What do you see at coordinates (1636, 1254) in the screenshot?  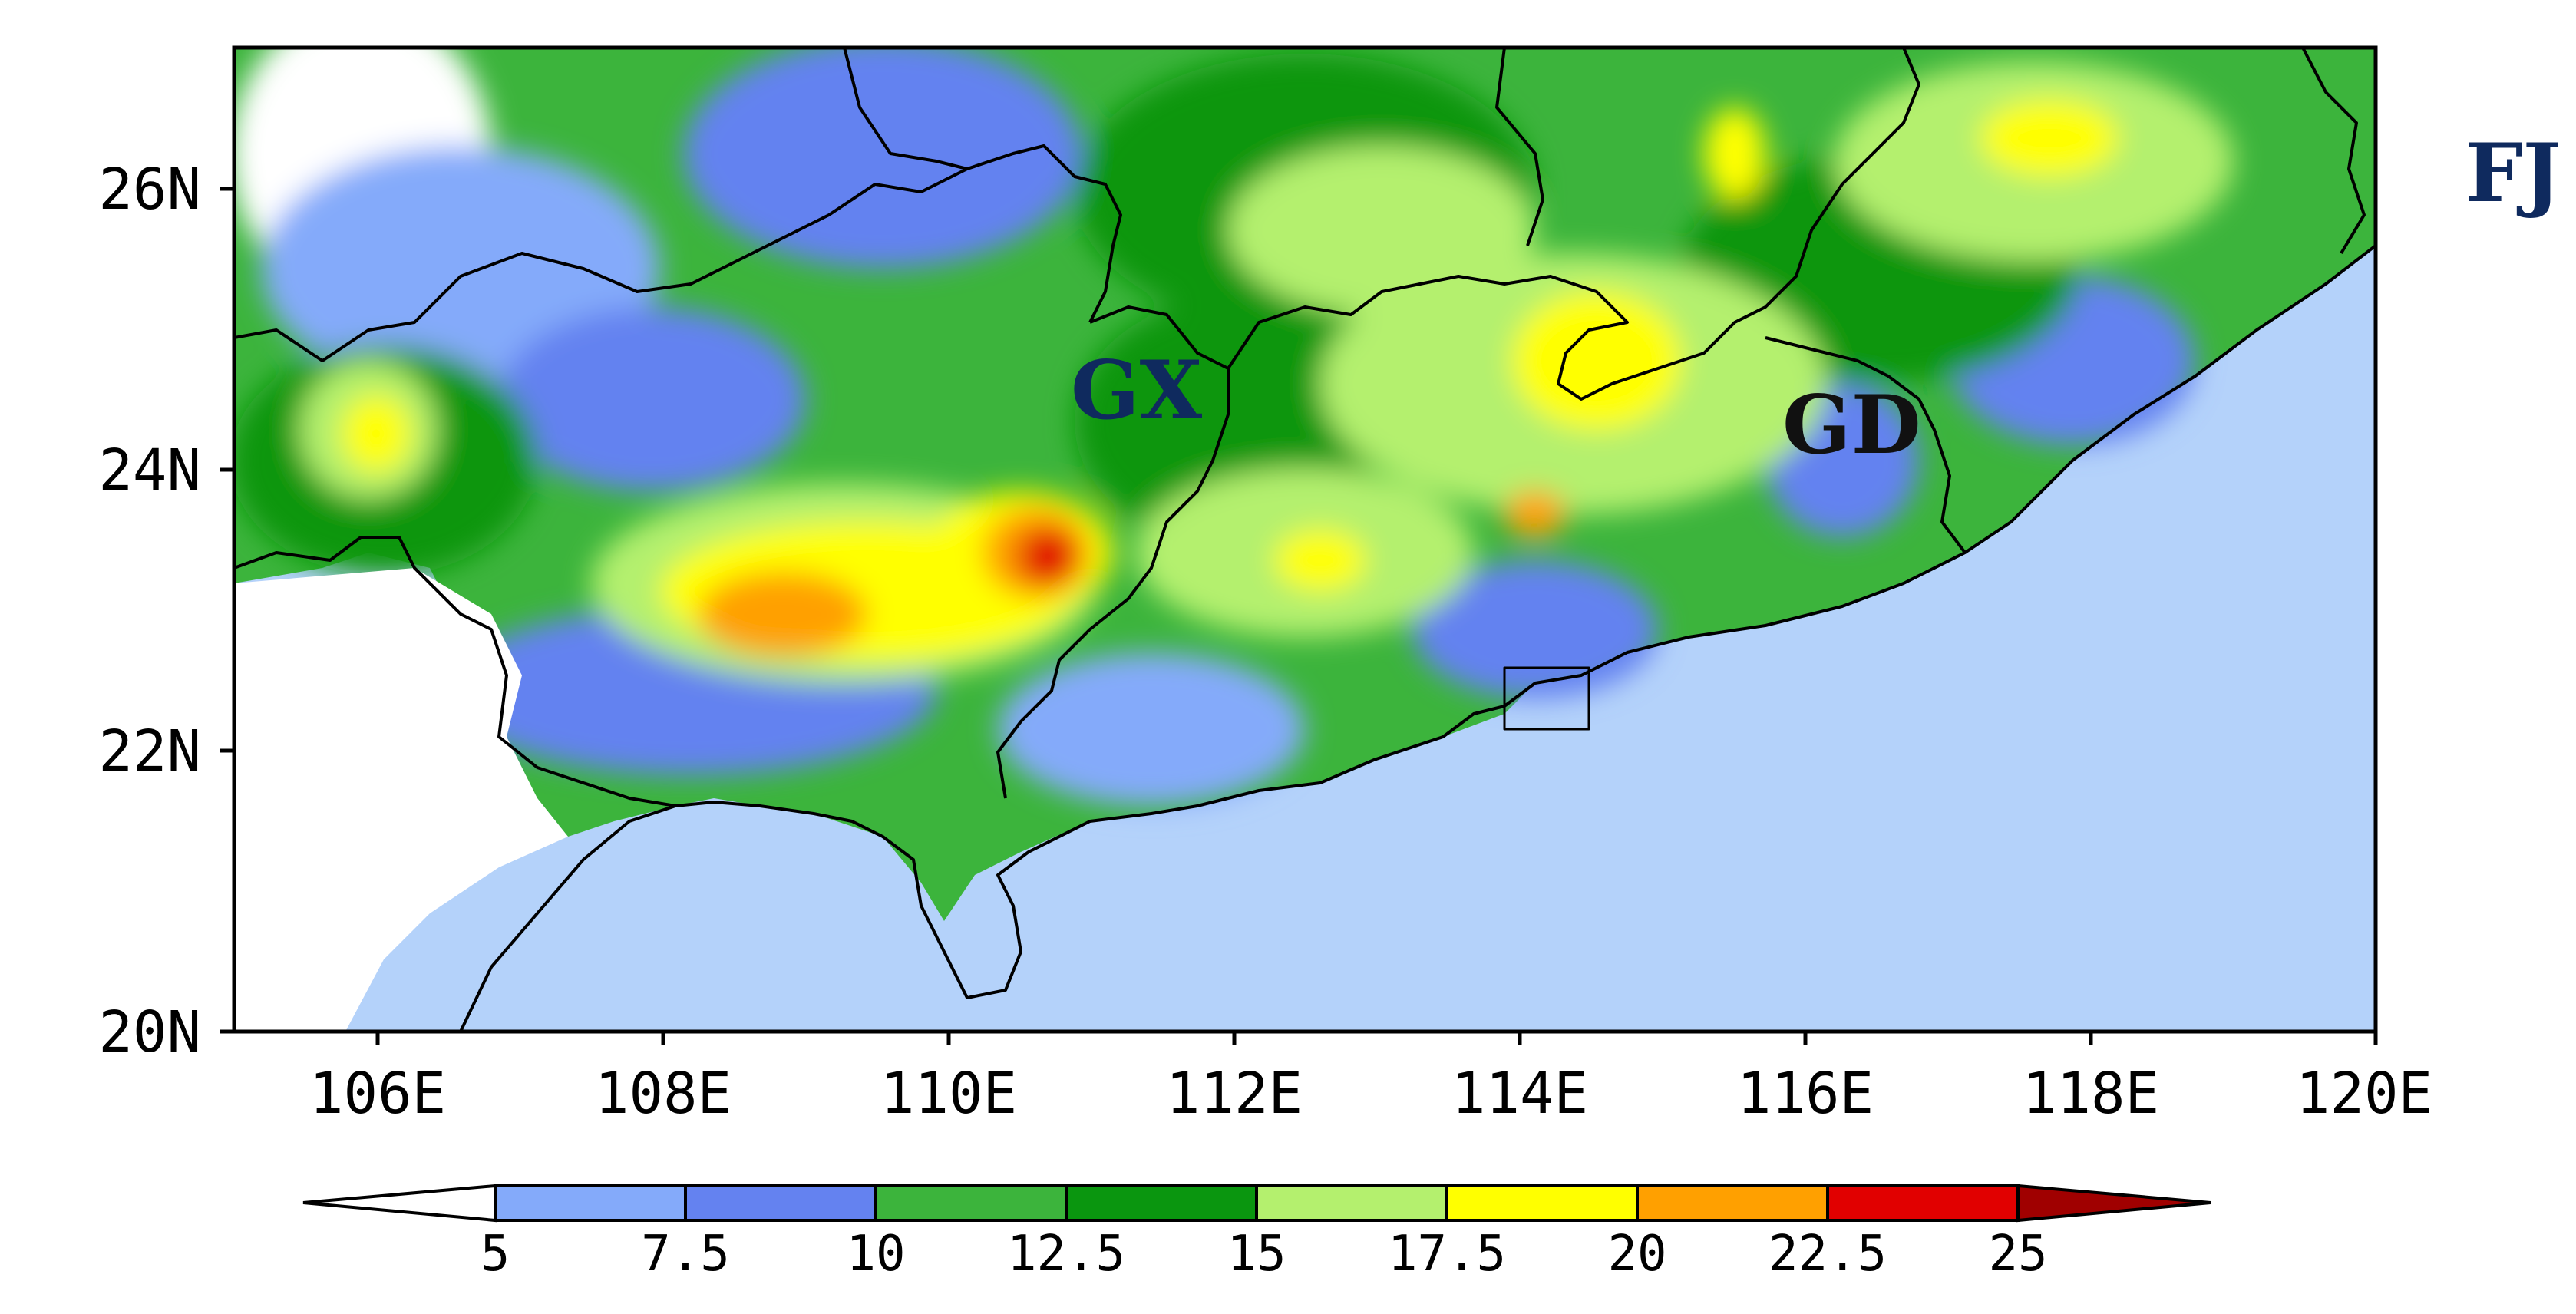 I see `colorbar-tick-label: 20` at bounding box center [1636, 1254].